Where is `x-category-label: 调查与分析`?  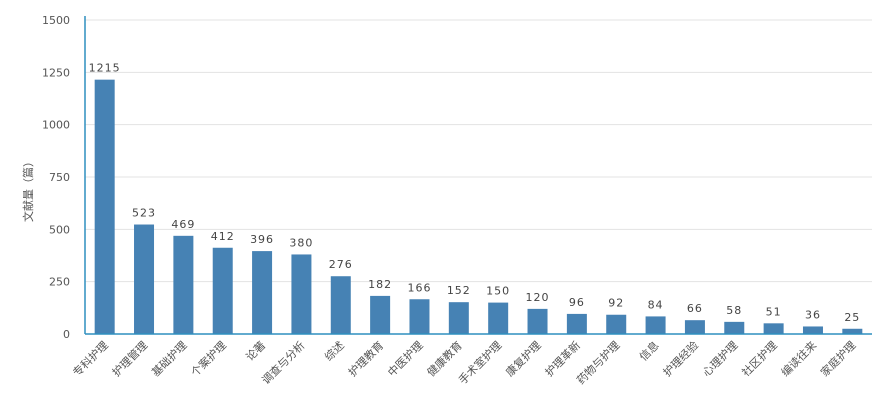
x-category-label: 调查与分析 is located at coordinates (283, 362).